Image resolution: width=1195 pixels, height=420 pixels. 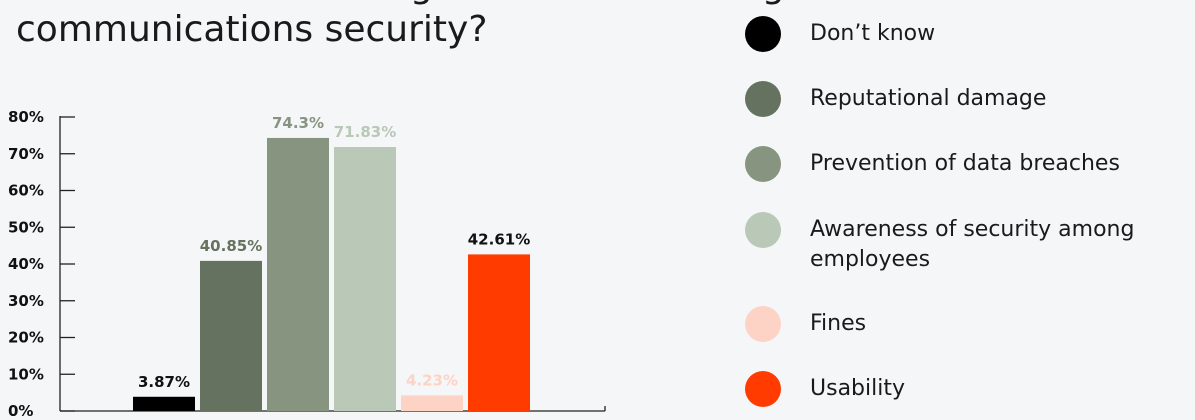 What do you see at coordinates (26, 374) in the screenshot?
I see `y-tick-label: 10%` at bounding box center [26, 374].